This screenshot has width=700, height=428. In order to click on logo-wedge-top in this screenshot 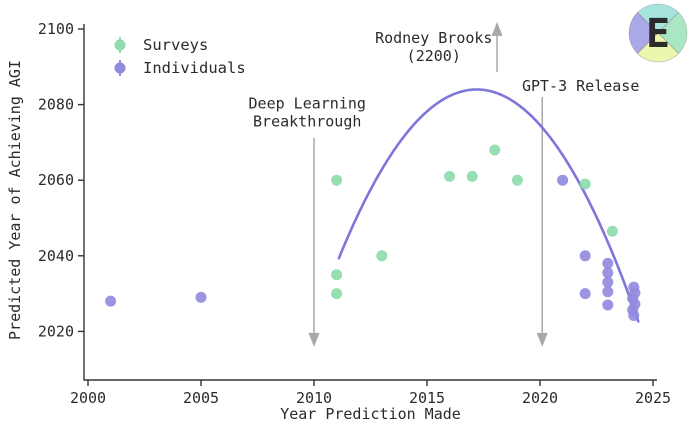, I will do `click(658, 18)`.